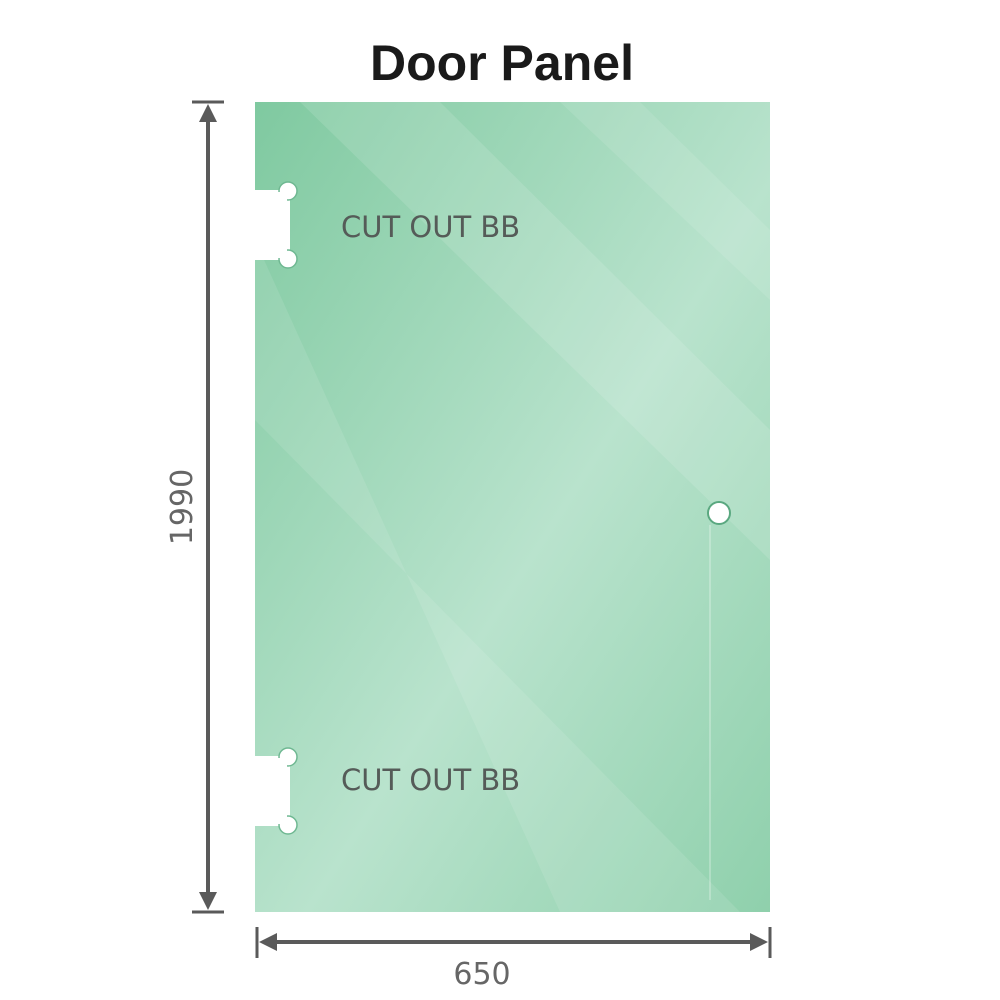 Image resolution: width=1000 pixels, height=1000 pixels. What do you see at coordinates (502, 63) in the screenshot?
I see `diagram-title: Door Panel` at bounding box center [502, 63].